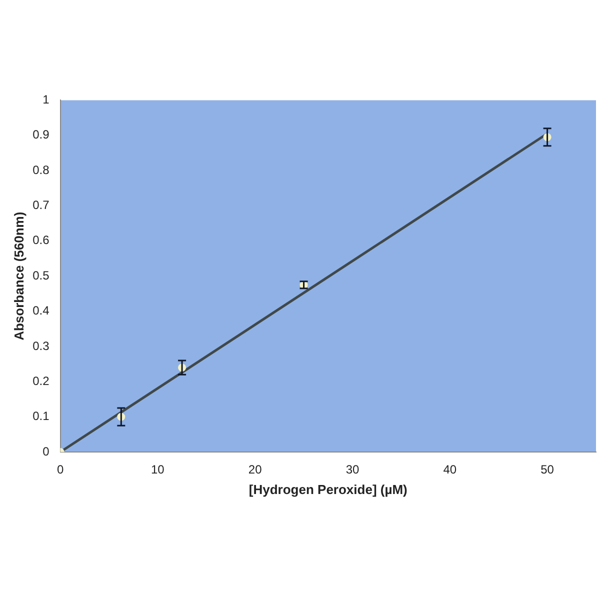 The image size is (600, 600). I want to click on y-tick-label: 0.1, so click(41, 416).